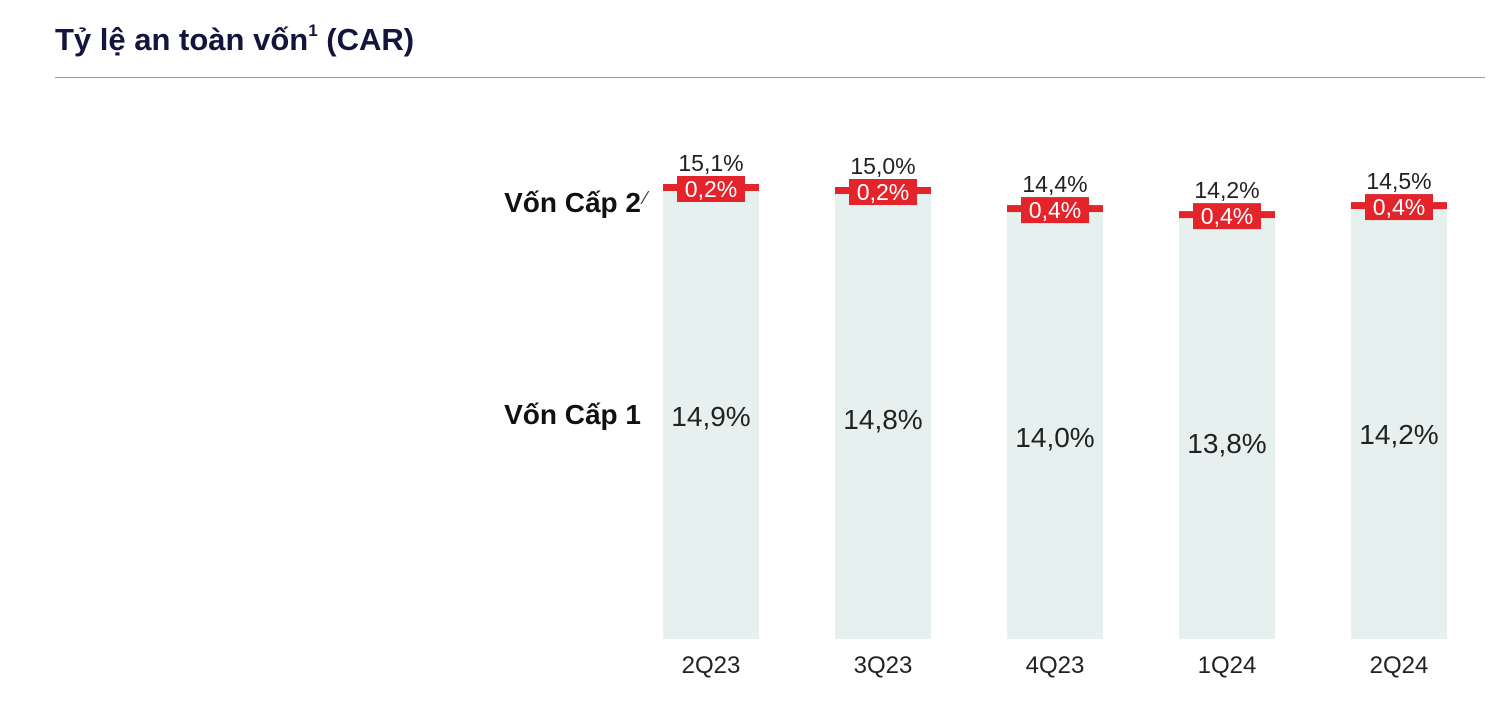  What do you see at coordinates (182, 39) in the screenshot?
I see `title-text: Tỷ lệ an toàn vốn` at bounding box center [182, 39].